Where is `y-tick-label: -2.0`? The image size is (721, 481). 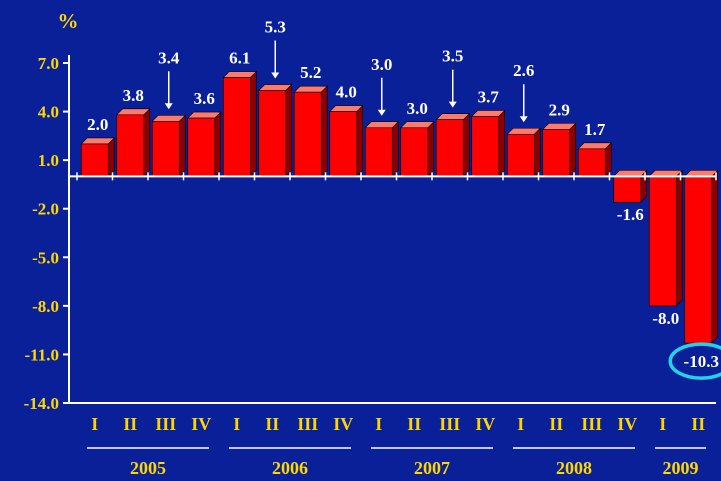
y-tick-label: -2.0 is located at coordinates (45, 209).